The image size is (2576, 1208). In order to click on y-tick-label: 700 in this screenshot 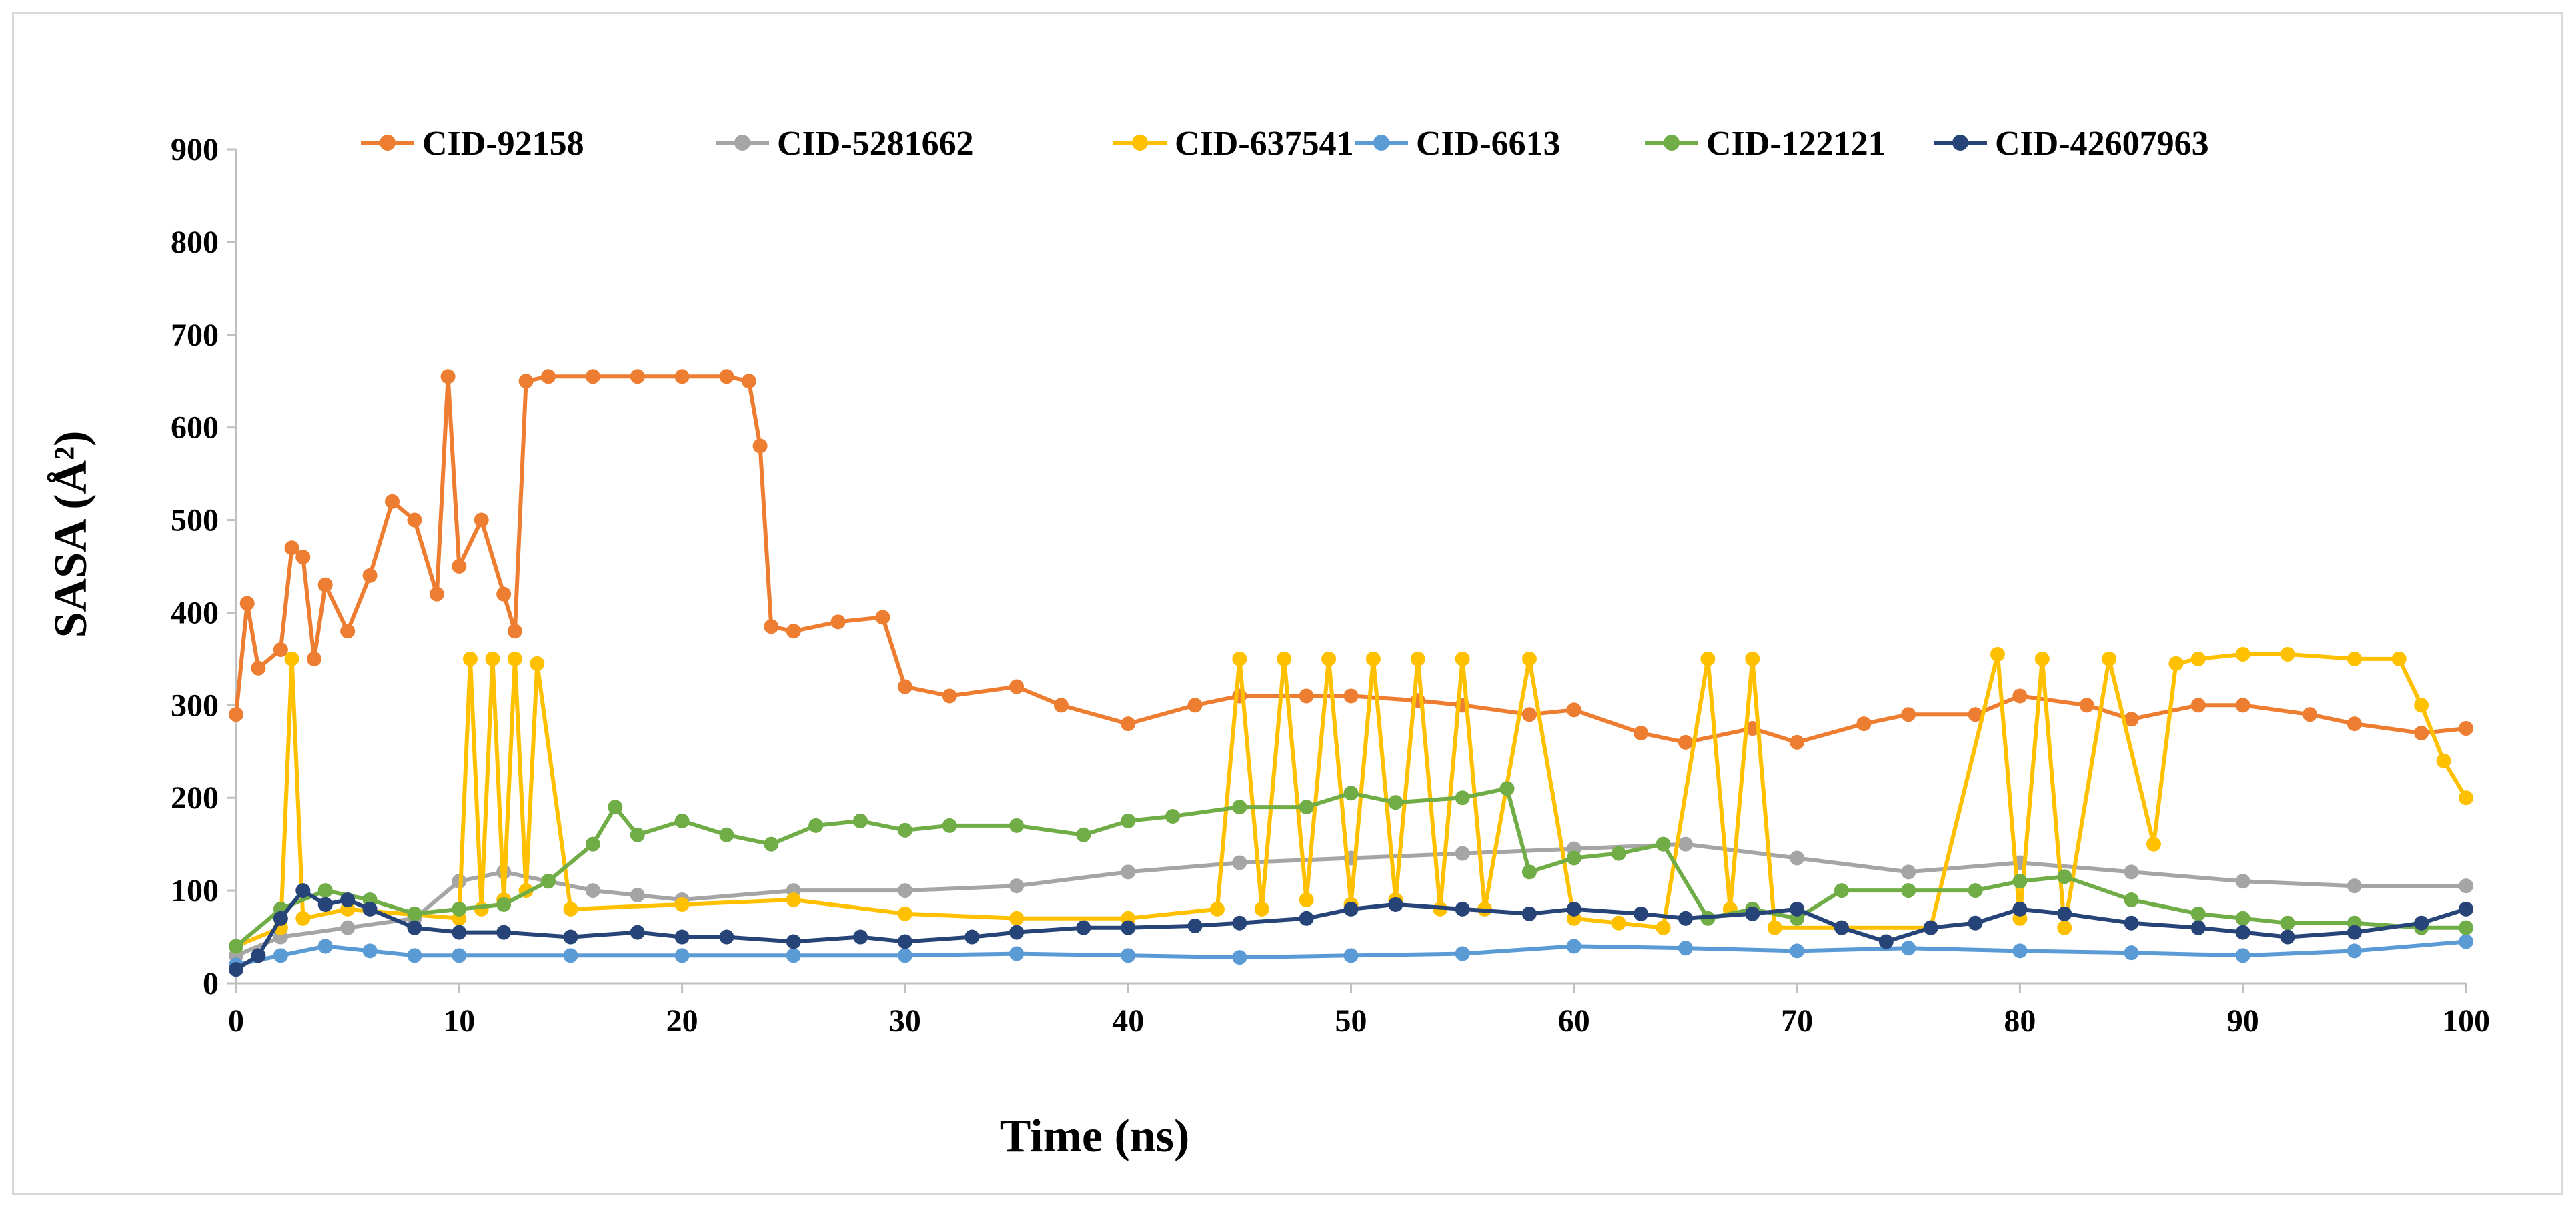, I will do `click(195, 335)`.